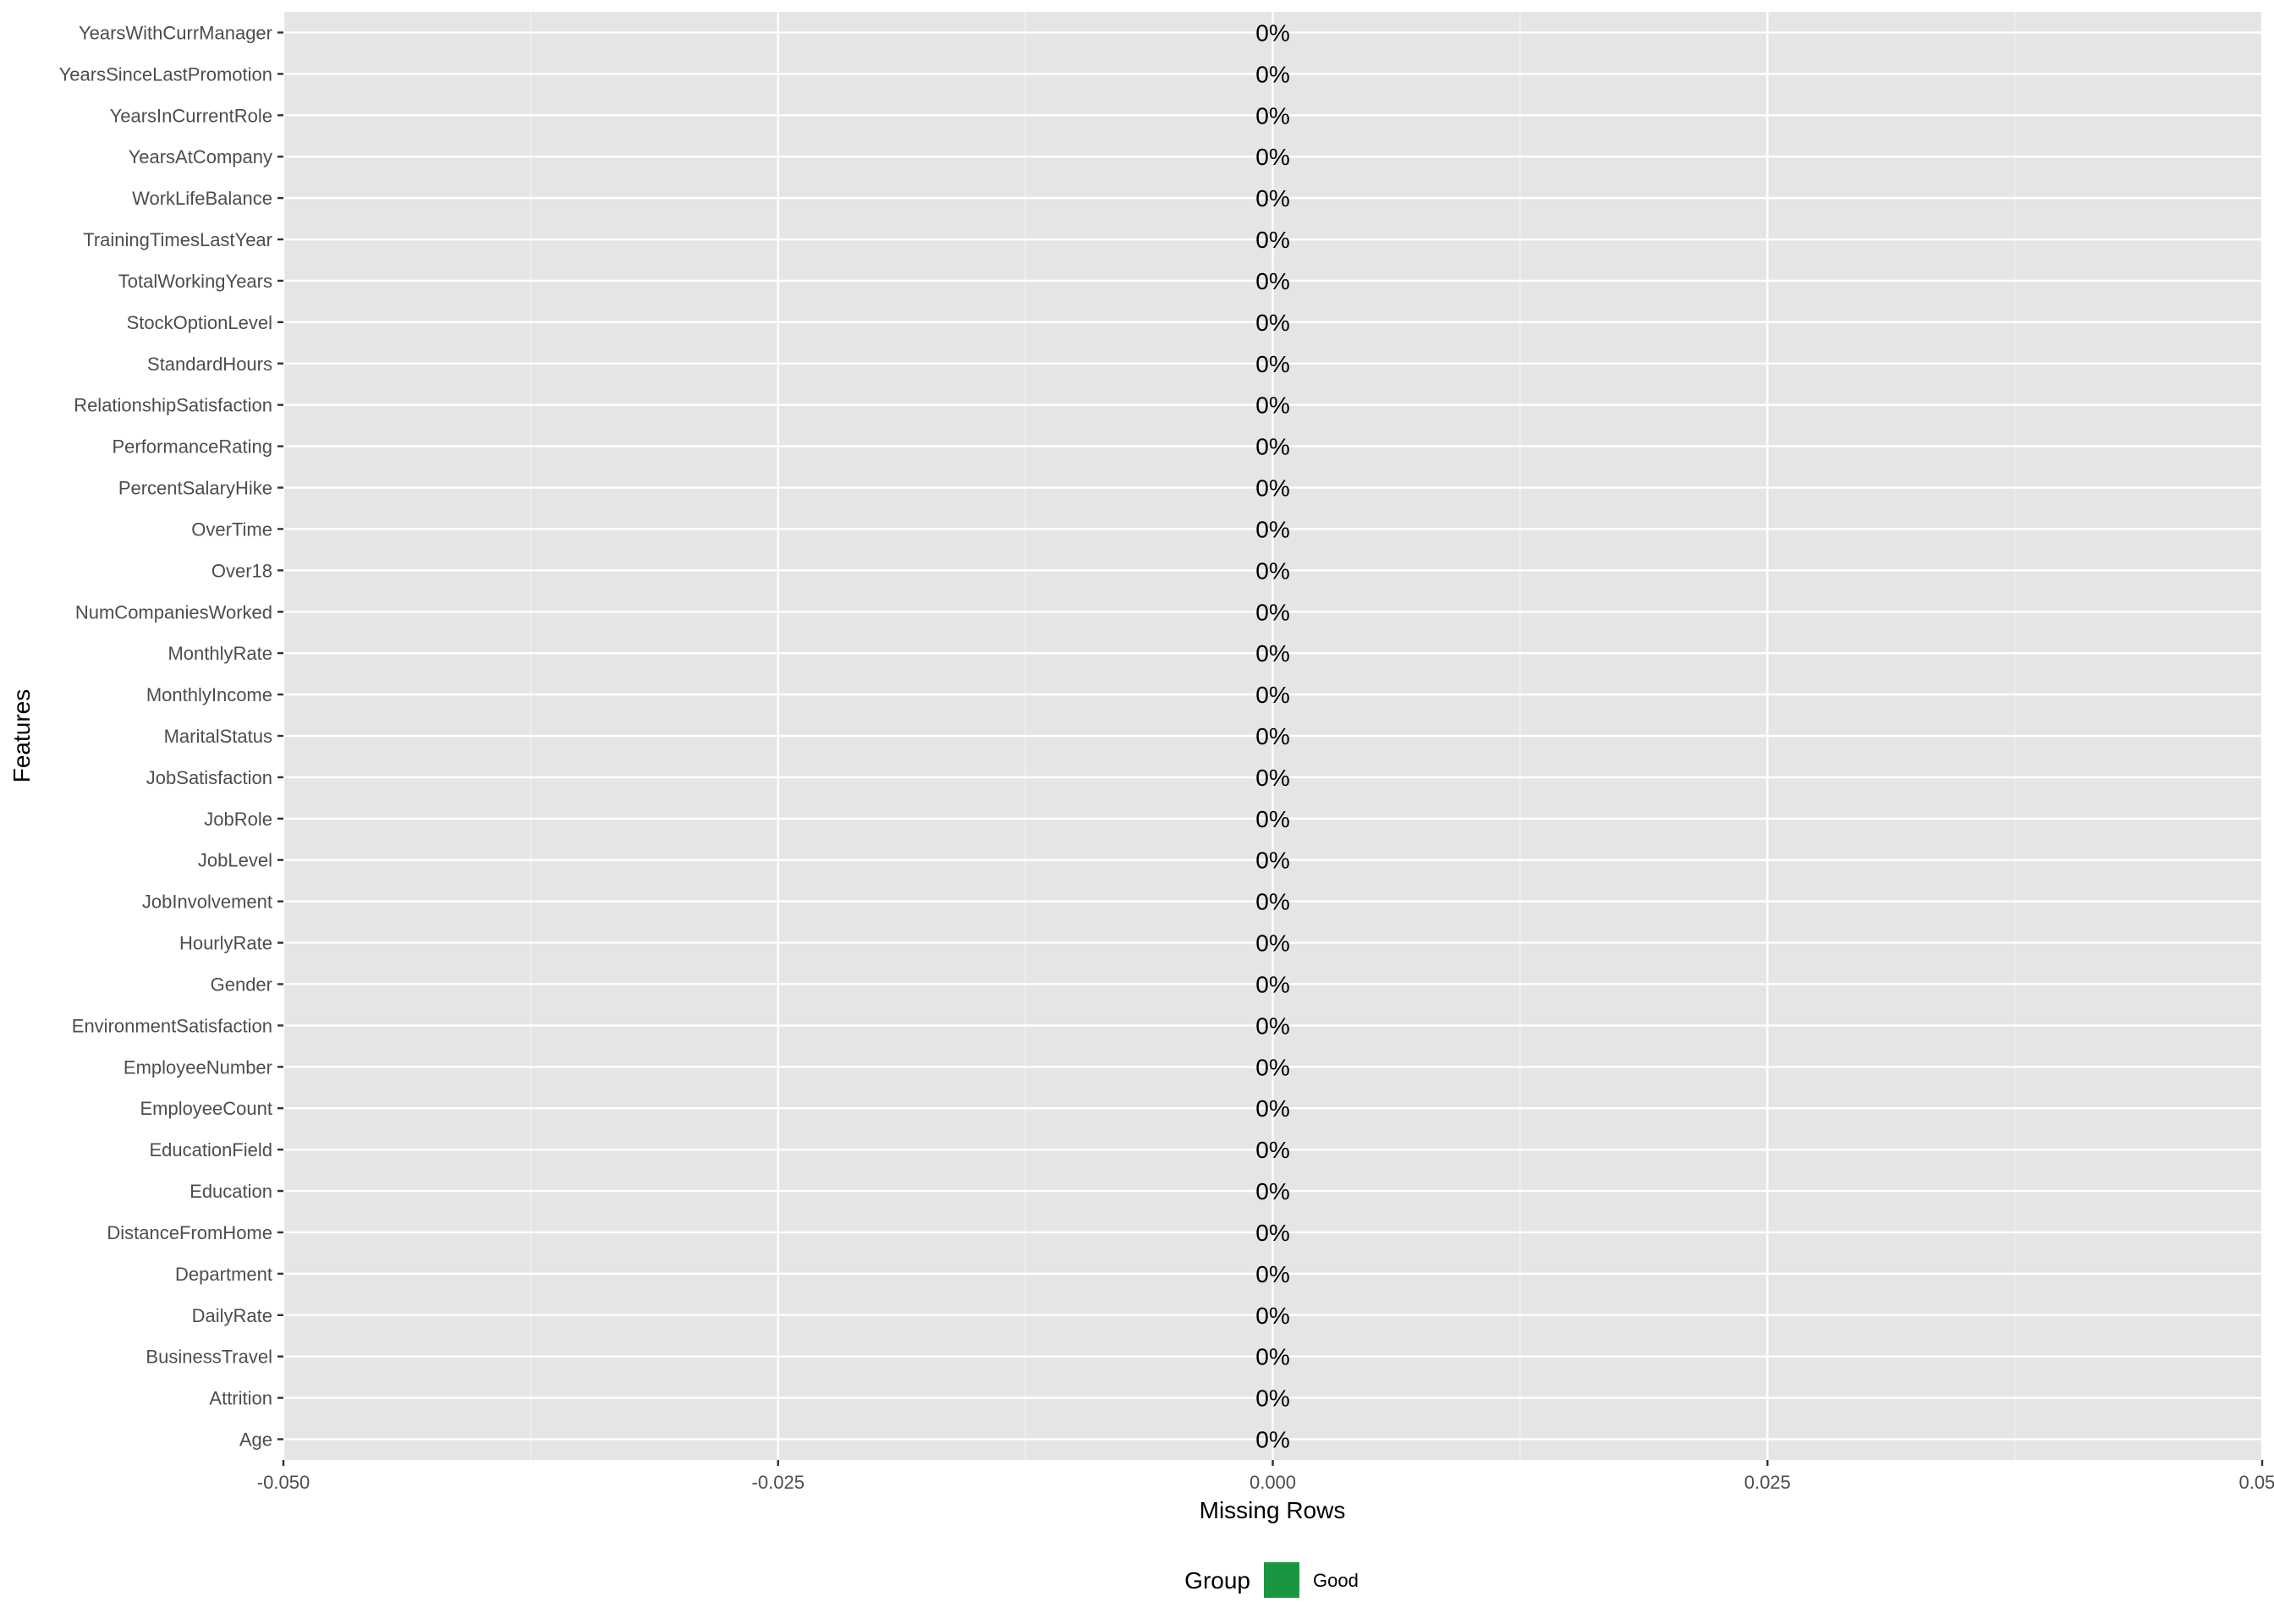 This screenshot has width=2274, height=1624. I want to click on y-tick-label: EnvironmentSatisfaction, so click(172, 1025).